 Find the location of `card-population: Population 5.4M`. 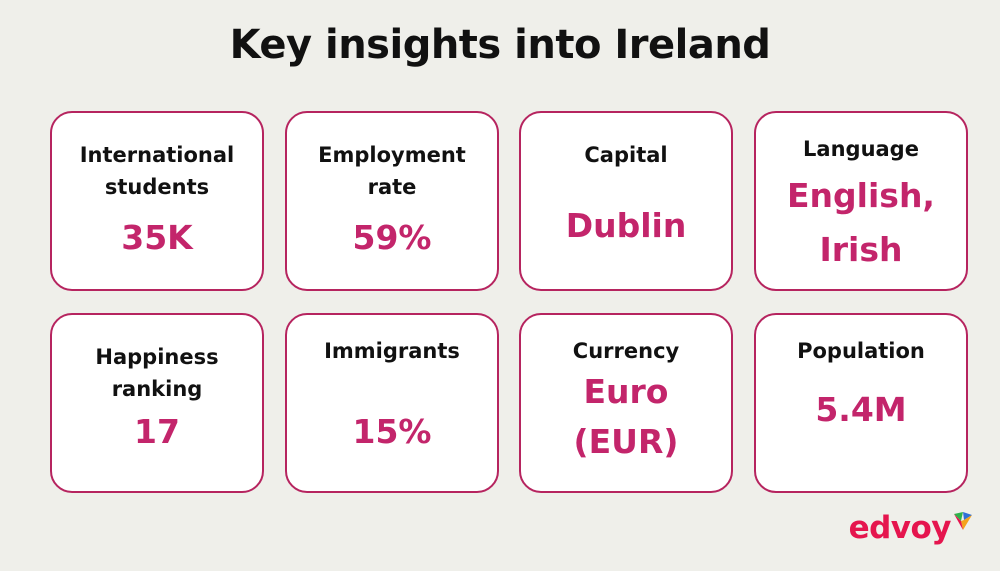

card-population: Population 5.4M is located at coordinates (861, 403).